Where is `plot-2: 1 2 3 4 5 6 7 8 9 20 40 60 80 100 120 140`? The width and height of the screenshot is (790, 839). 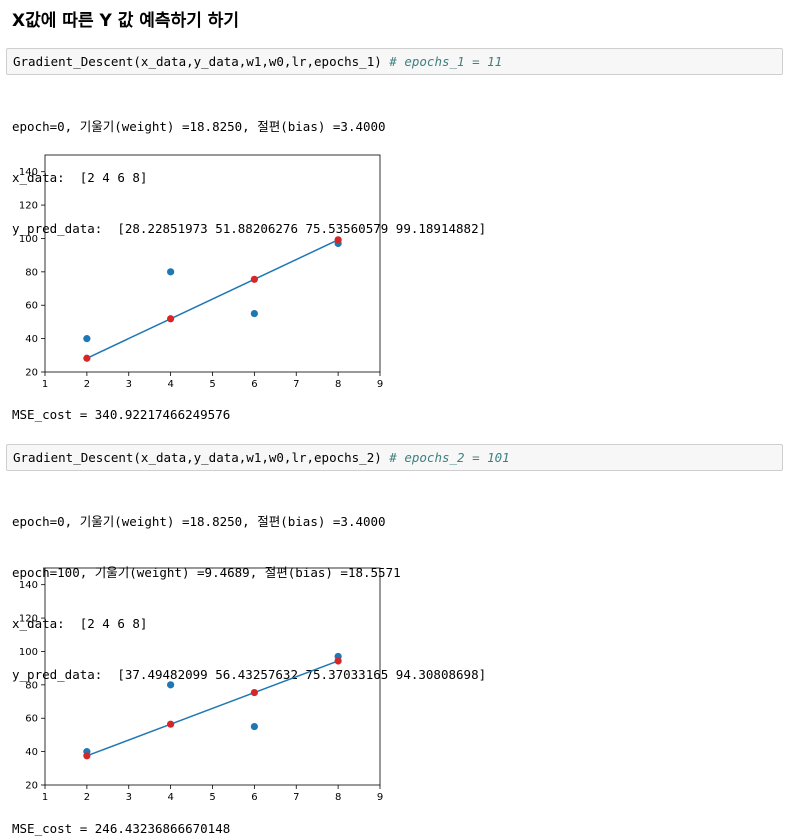
plot-2: 1 2 3 4 5 6 7 8 9 20 40 60 80 100 120 140 is located at coordinates (201, 685).